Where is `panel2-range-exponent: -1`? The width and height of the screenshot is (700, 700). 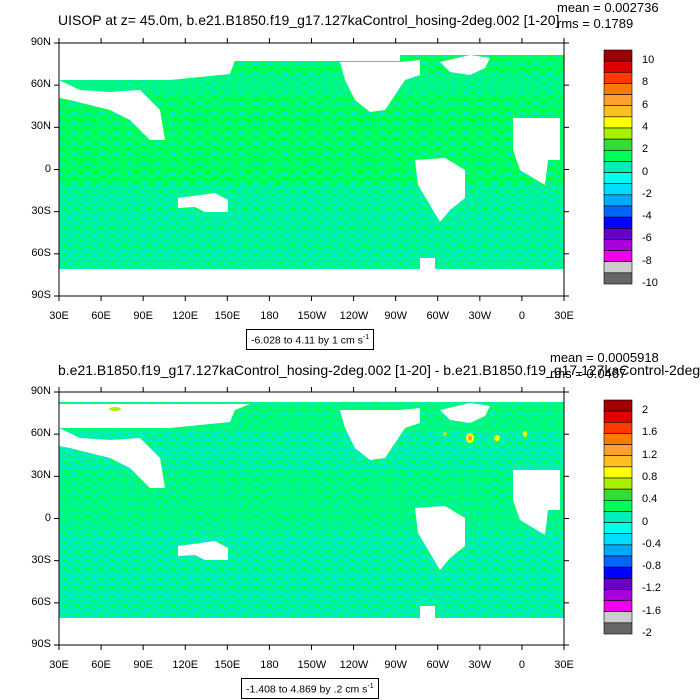 panel2-range-exponent: -1 is located at coordinates (370, 686).